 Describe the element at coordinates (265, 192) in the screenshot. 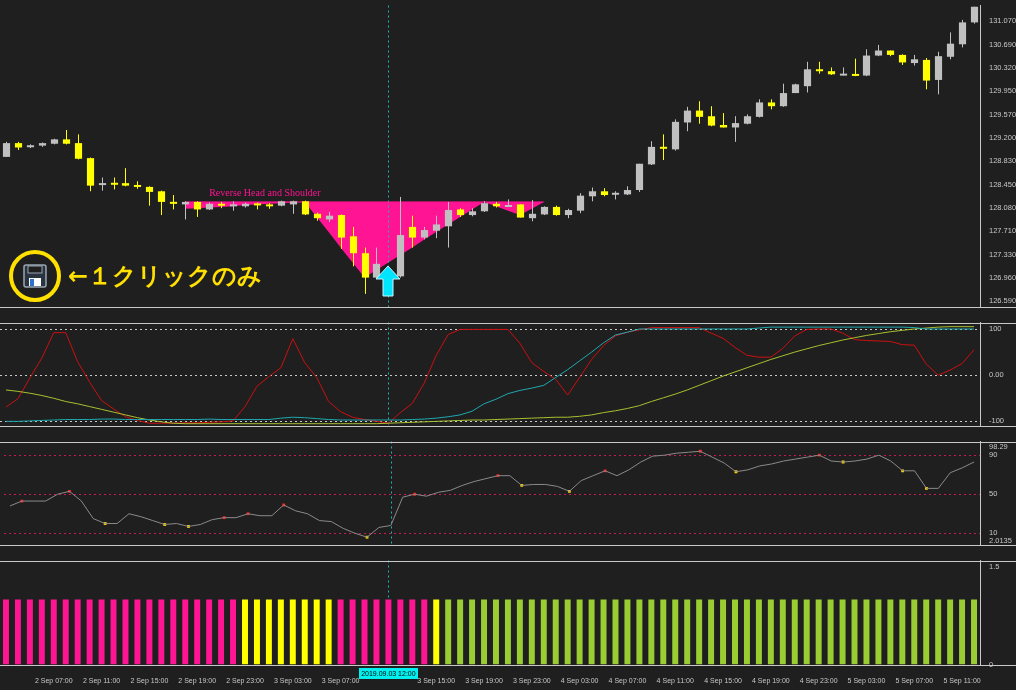

I see `series-label: Reverse Head and Shoulder` at that location.